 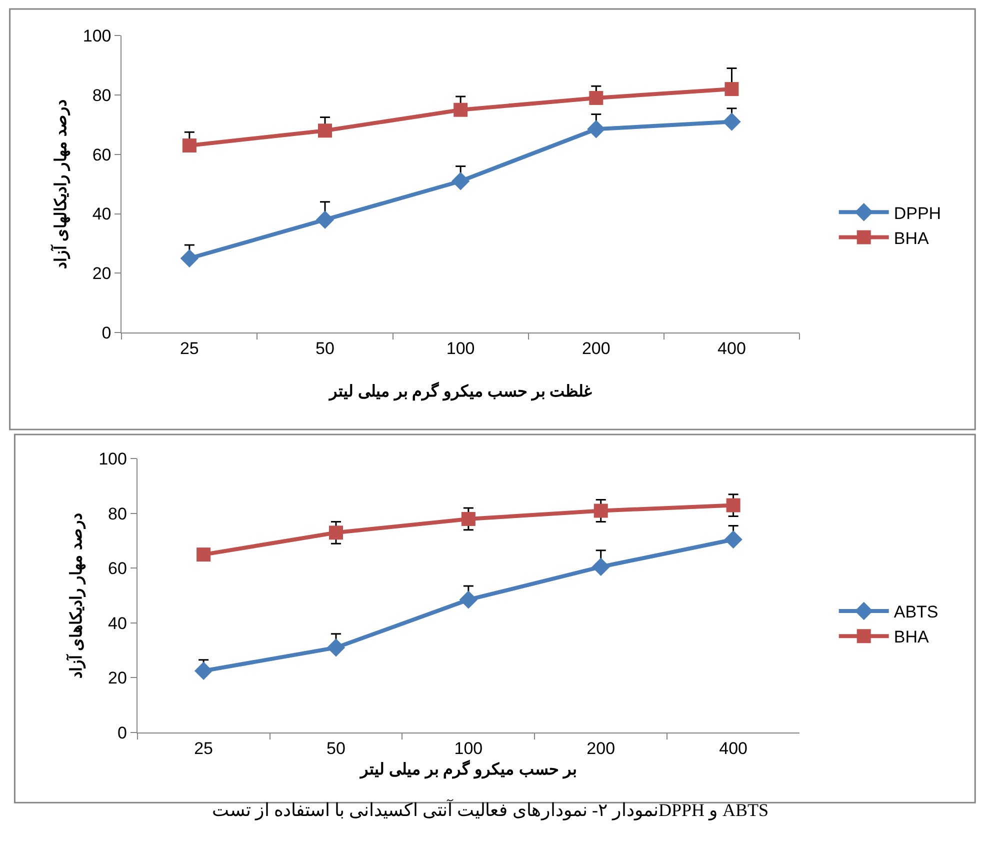 I want to click on legend-label: ABTS, so click(x=916, y=612).